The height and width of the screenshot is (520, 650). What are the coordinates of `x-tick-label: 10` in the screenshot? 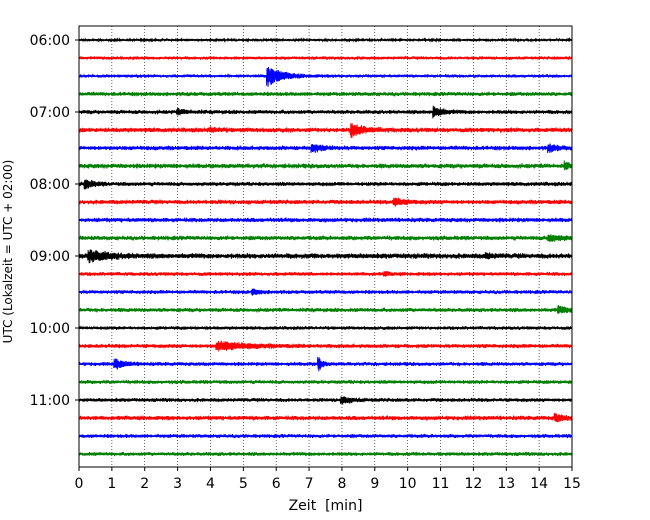 It's located at (408, 484).